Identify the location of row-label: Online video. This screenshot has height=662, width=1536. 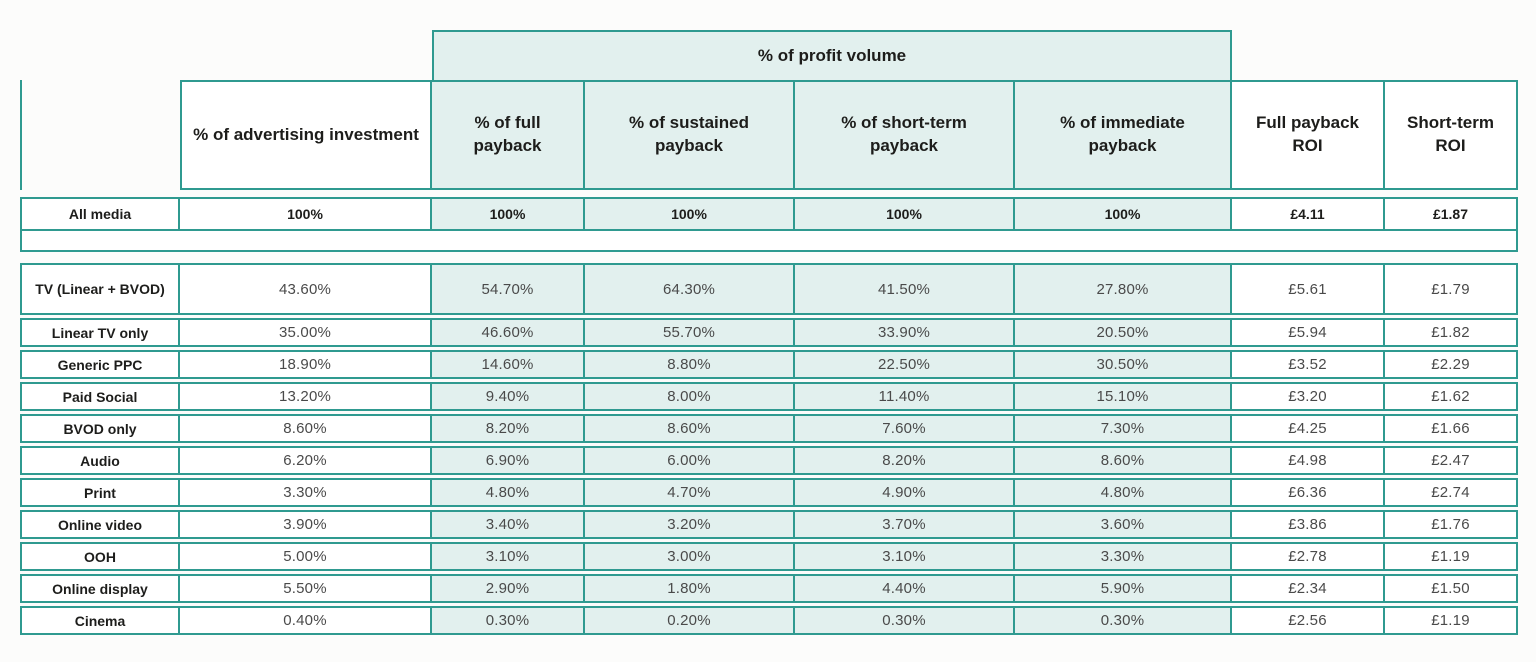
(100, 524).